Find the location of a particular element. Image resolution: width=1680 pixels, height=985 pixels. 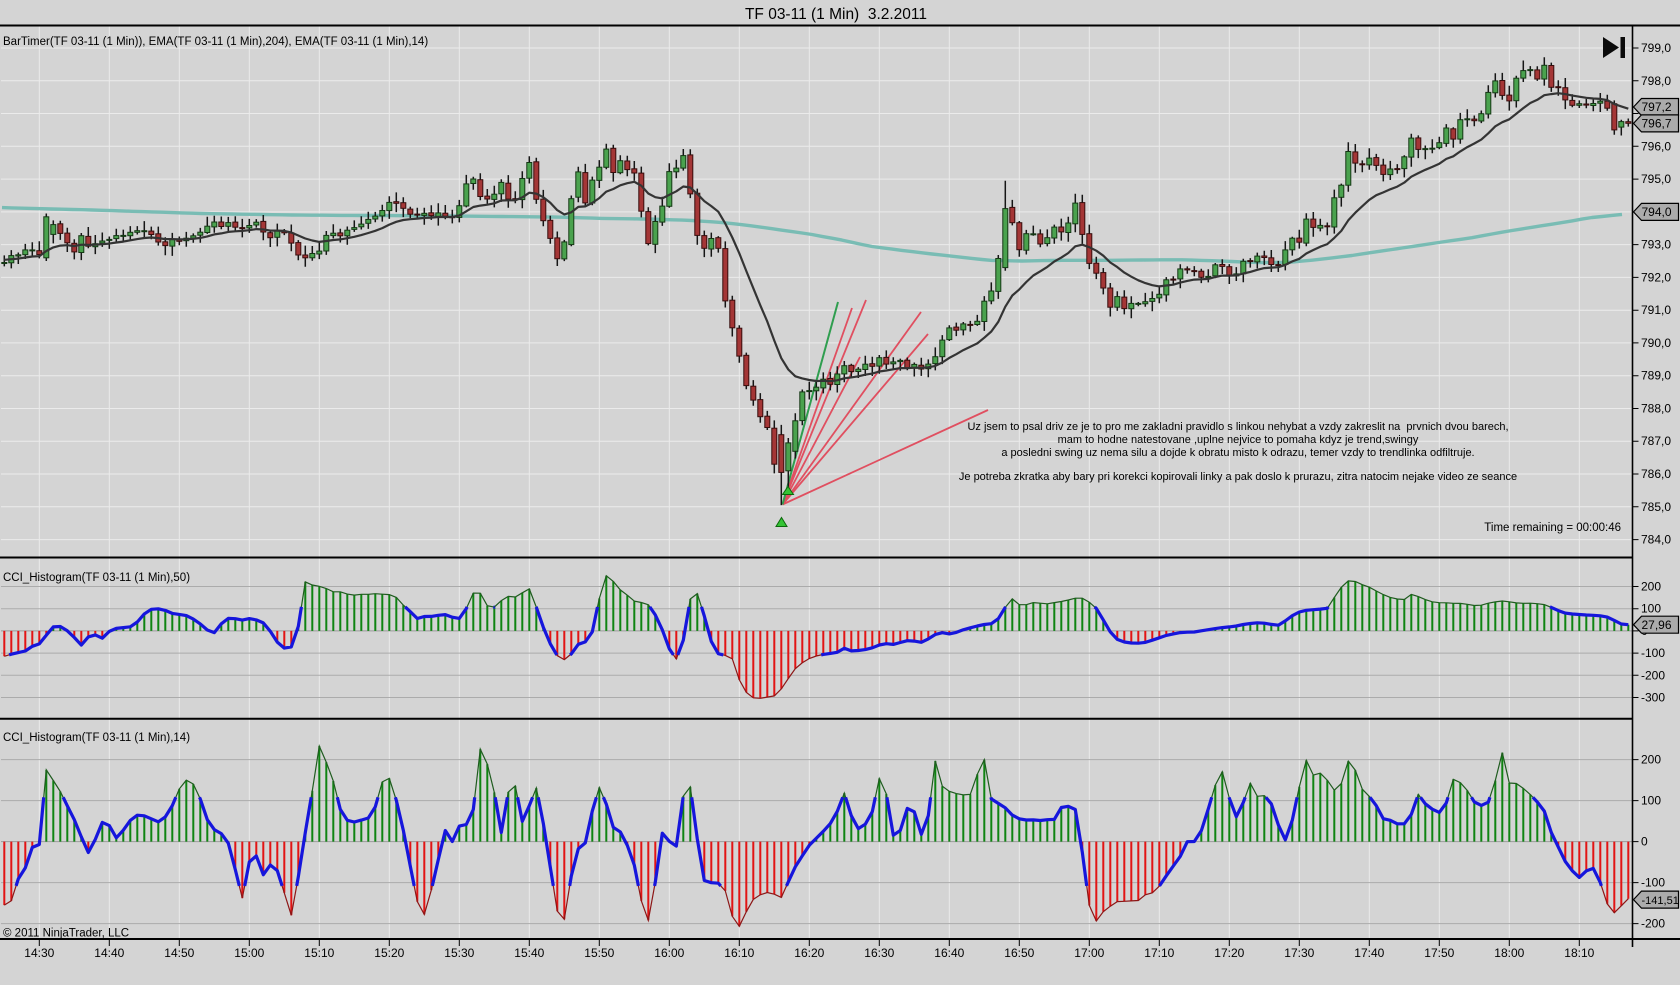

svg-text: 16:10 is located at coordinates (739, 953).